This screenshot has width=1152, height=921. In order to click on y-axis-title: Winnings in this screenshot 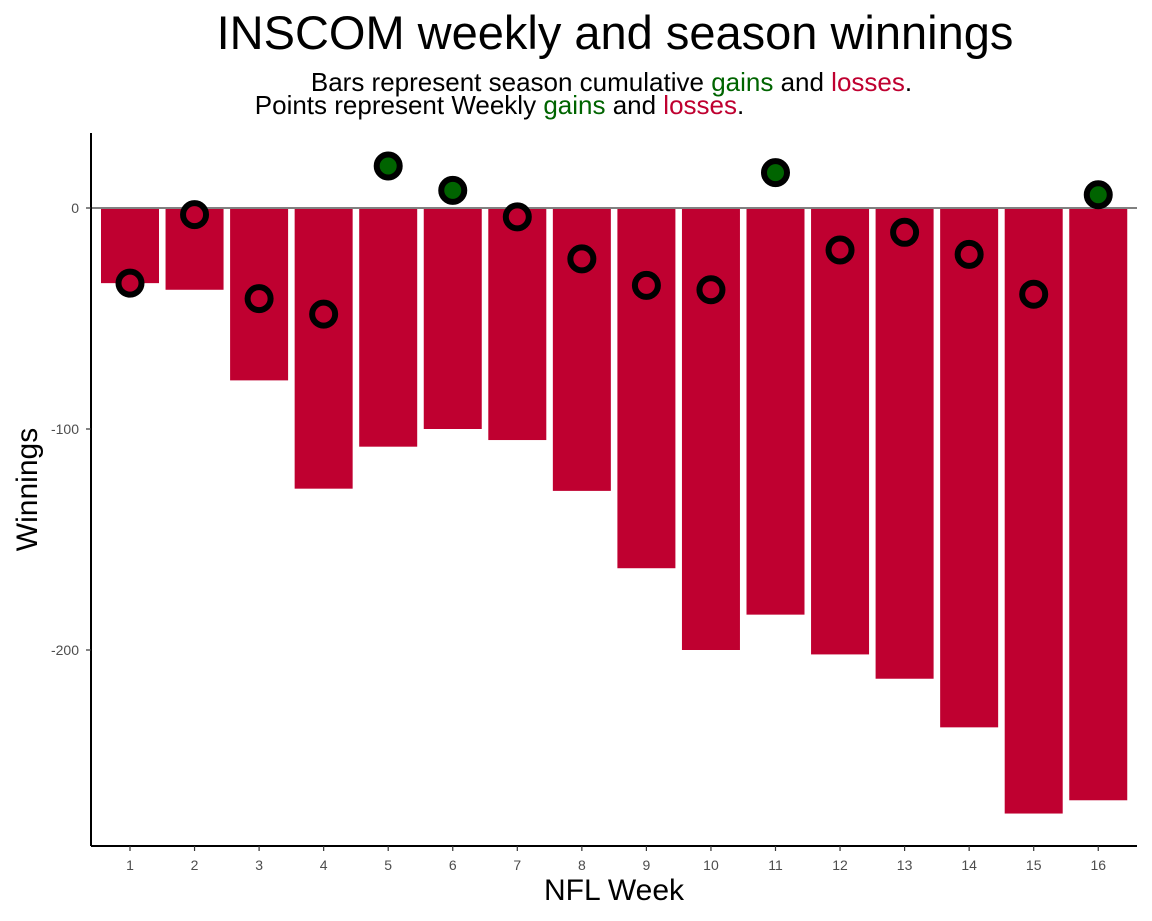, I will do `click(27, 489)`.